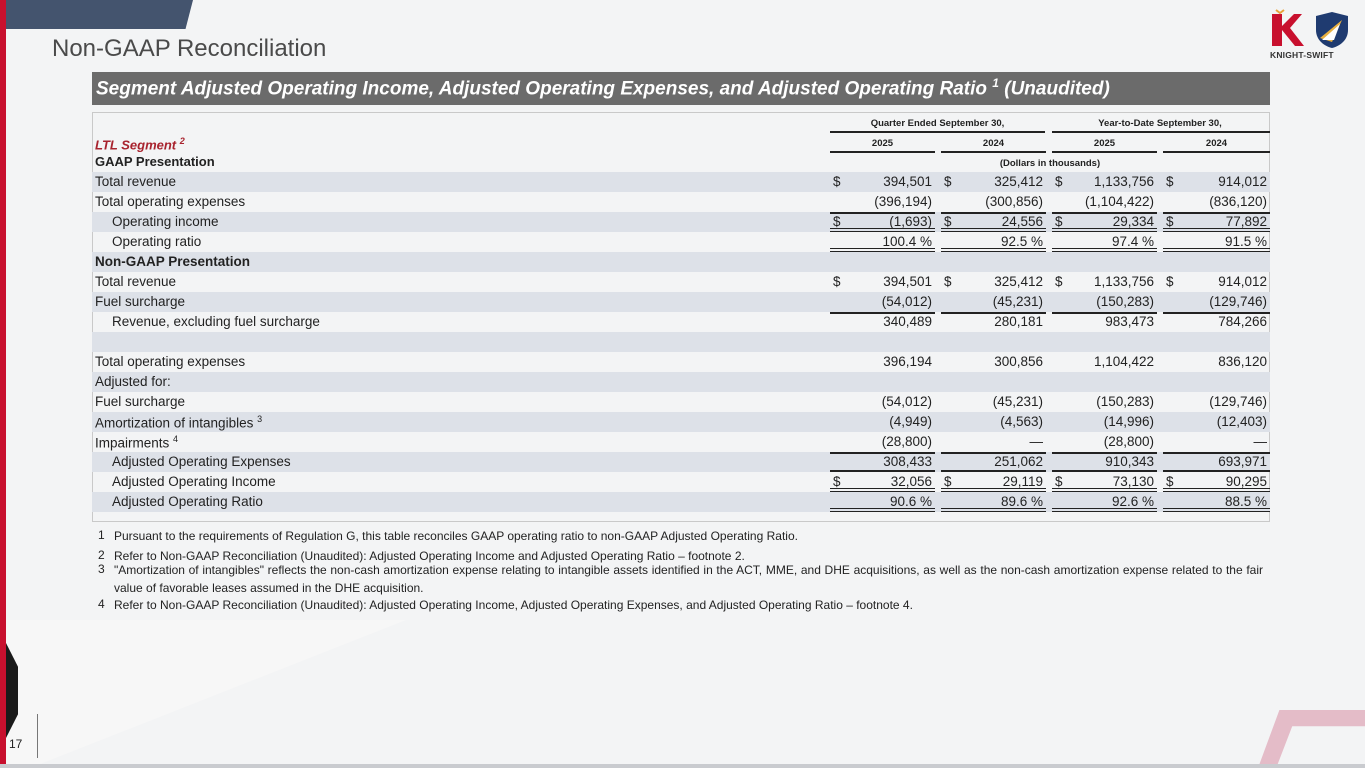  What do you see at coordinates (1018, 461) in the screenshot?
I see `cell-value: 251,062` at bounding box center [1018, 461].